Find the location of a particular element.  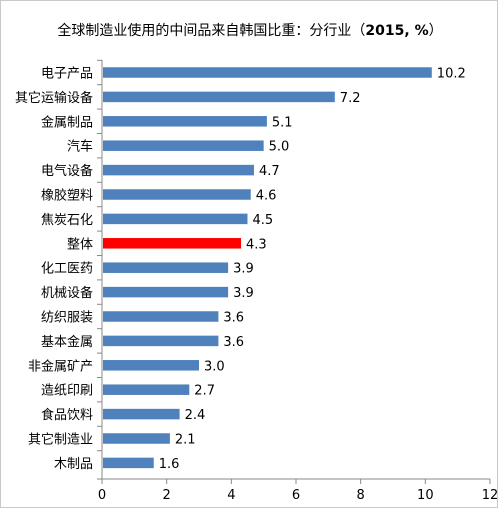

data-label-15: 2.1 is located at coordinates (185, 440).